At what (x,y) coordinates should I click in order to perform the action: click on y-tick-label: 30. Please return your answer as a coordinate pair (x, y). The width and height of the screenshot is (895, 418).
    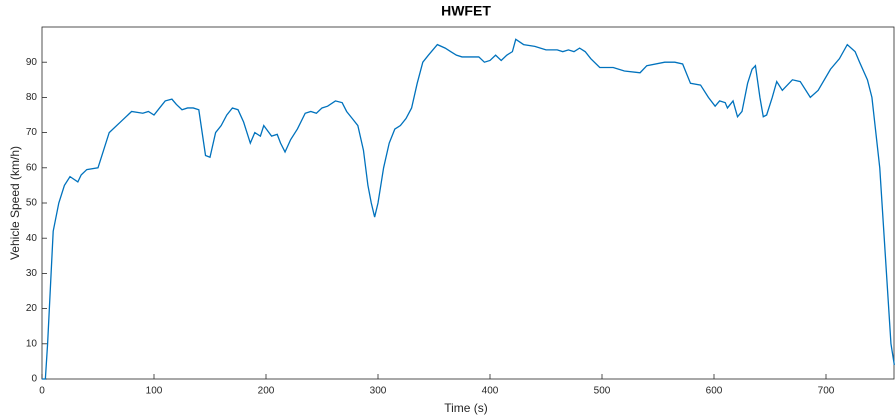
    Looking at the image, I should click on (32, 273).